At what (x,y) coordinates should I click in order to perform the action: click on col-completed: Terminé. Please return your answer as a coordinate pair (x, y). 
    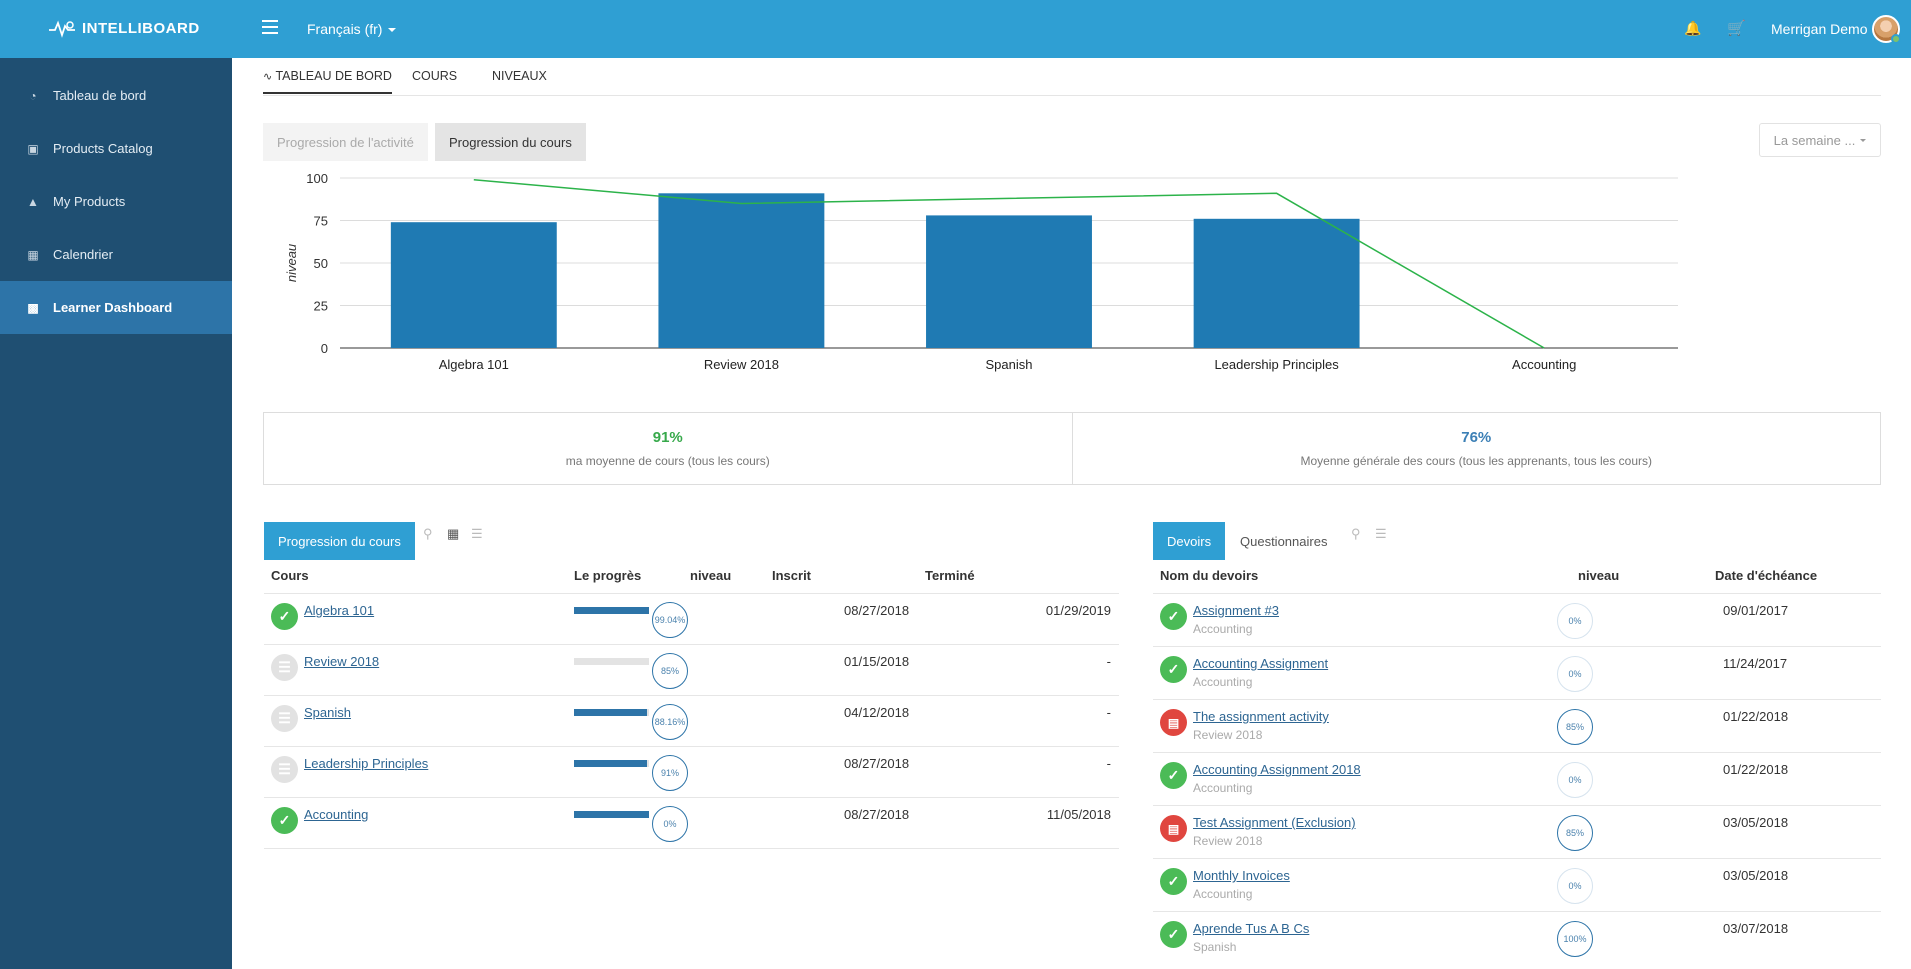
    Looking at the image, I should click on (950, 575).